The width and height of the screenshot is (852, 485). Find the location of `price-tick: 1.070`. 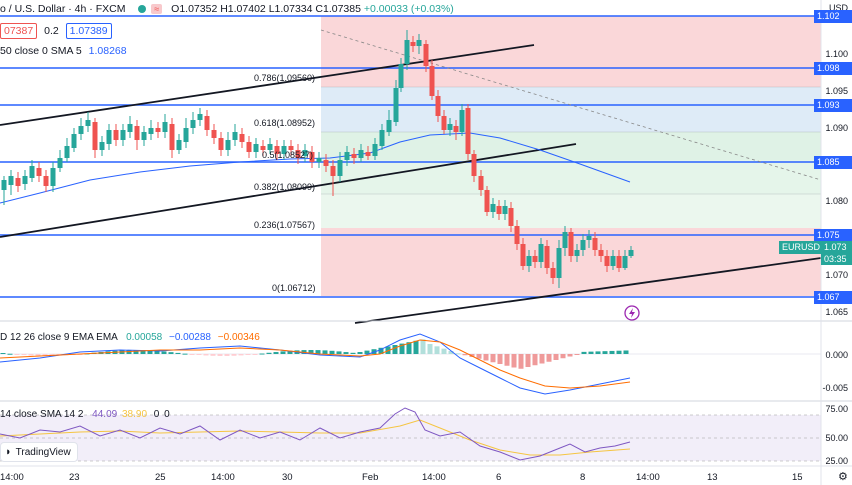

price-tick: 1.070 is located at coordinates (836, 275).